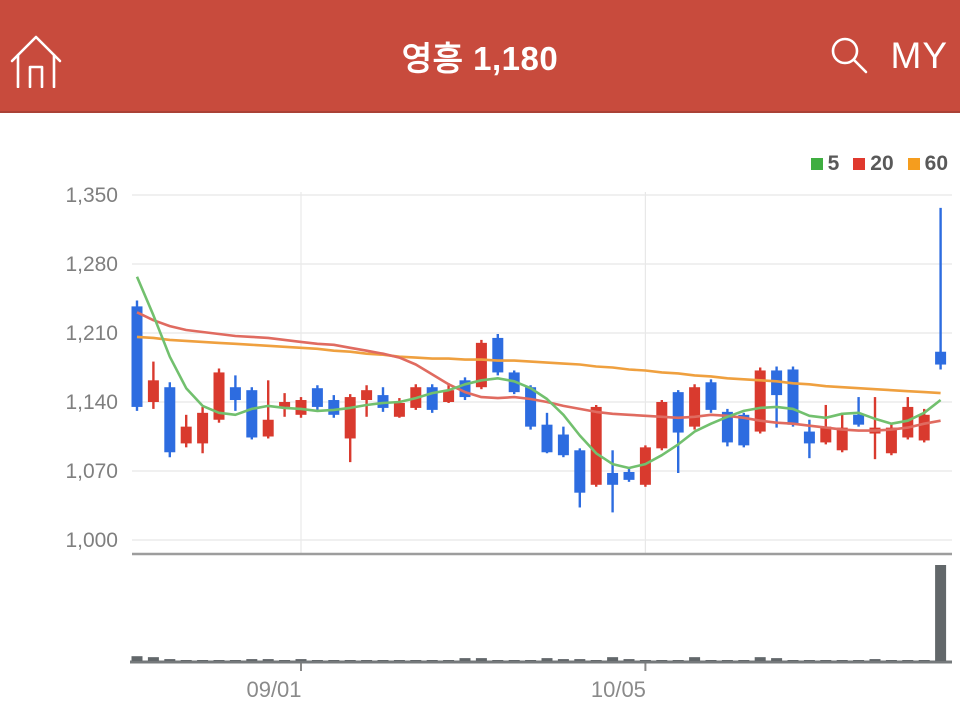 Image resolution: width=960 pixels, height=710 pixels. Describe the element at coordinates (816, 164) in the screenshot. I see `ma5-swatch` at that location.